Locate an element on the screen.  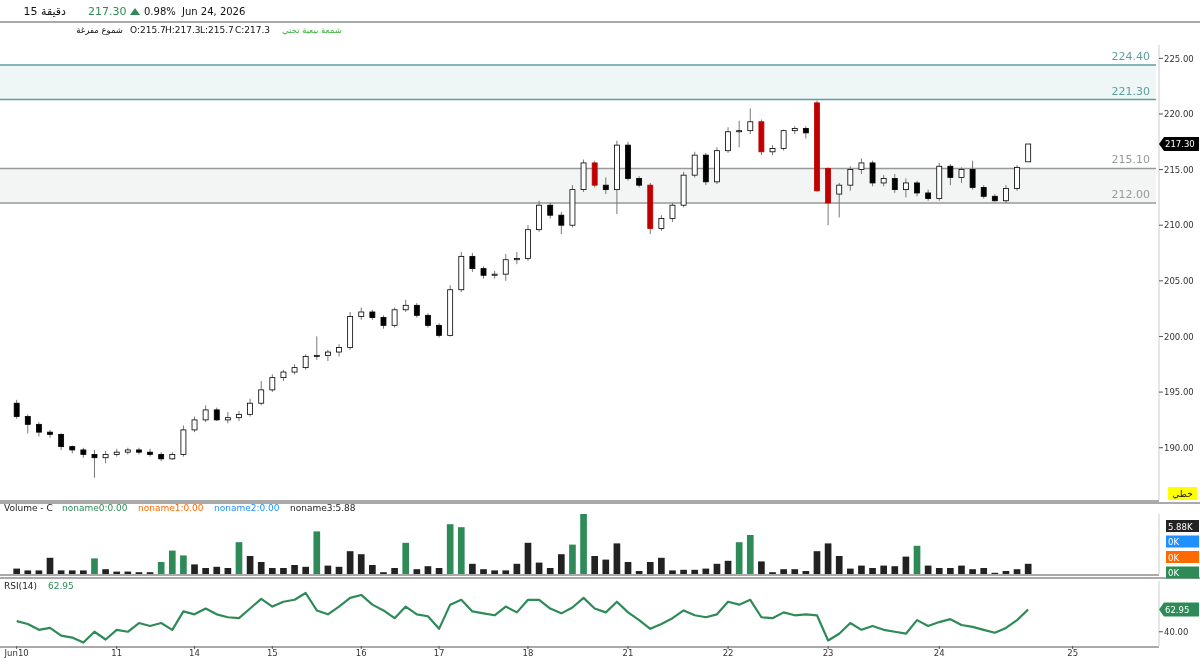
y-tick-label: 210.00 is located at coordinates (1179, 225).